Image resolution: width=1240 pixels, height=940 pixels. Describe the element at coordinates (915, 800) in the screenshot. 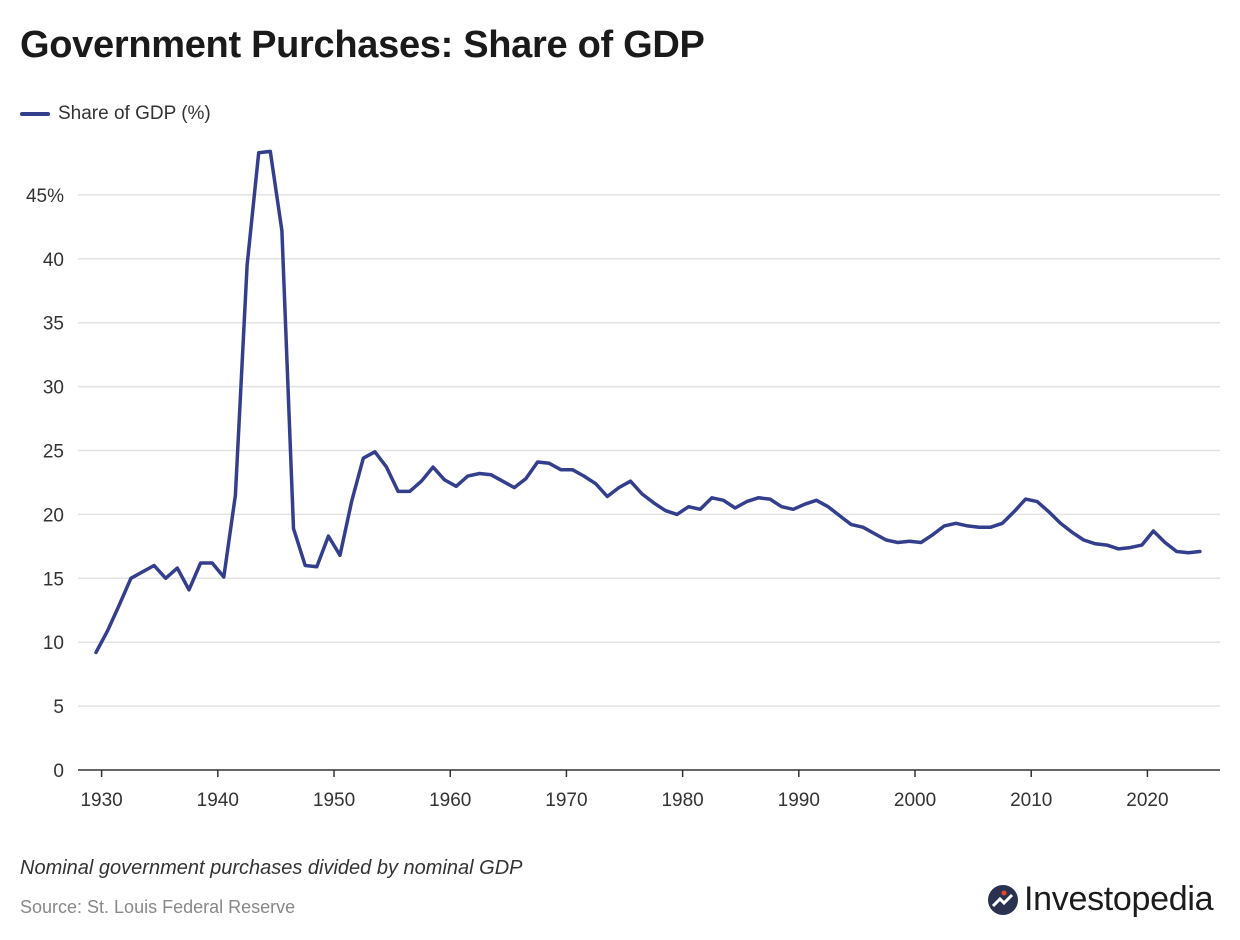

I see `x-tick-label: 2000` at that location.